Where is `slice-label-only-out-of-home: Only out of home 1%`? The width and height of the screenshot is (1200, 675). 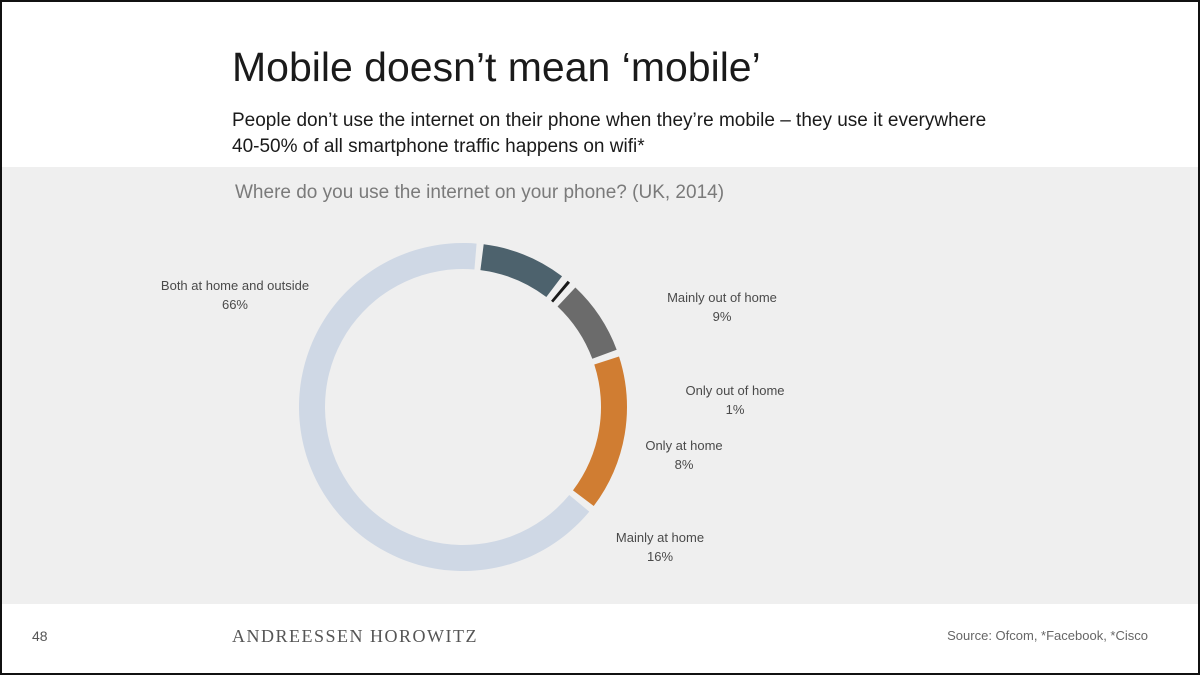
slice-label-only-out-of-home: Only out of home 1% is located at coordinates (735, 400).